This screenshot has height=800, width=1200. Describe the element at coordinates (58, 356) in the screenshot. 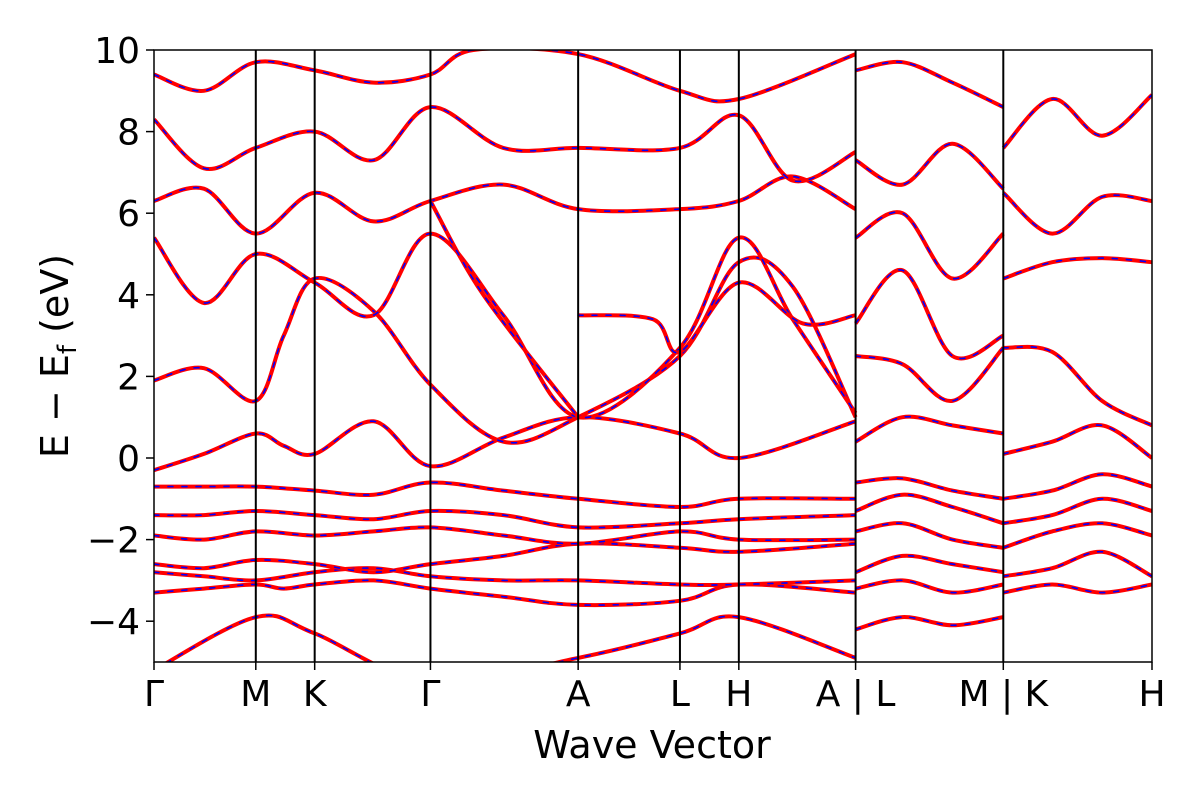

I see `y-axis-label: E − Ef (eV)` at that location.